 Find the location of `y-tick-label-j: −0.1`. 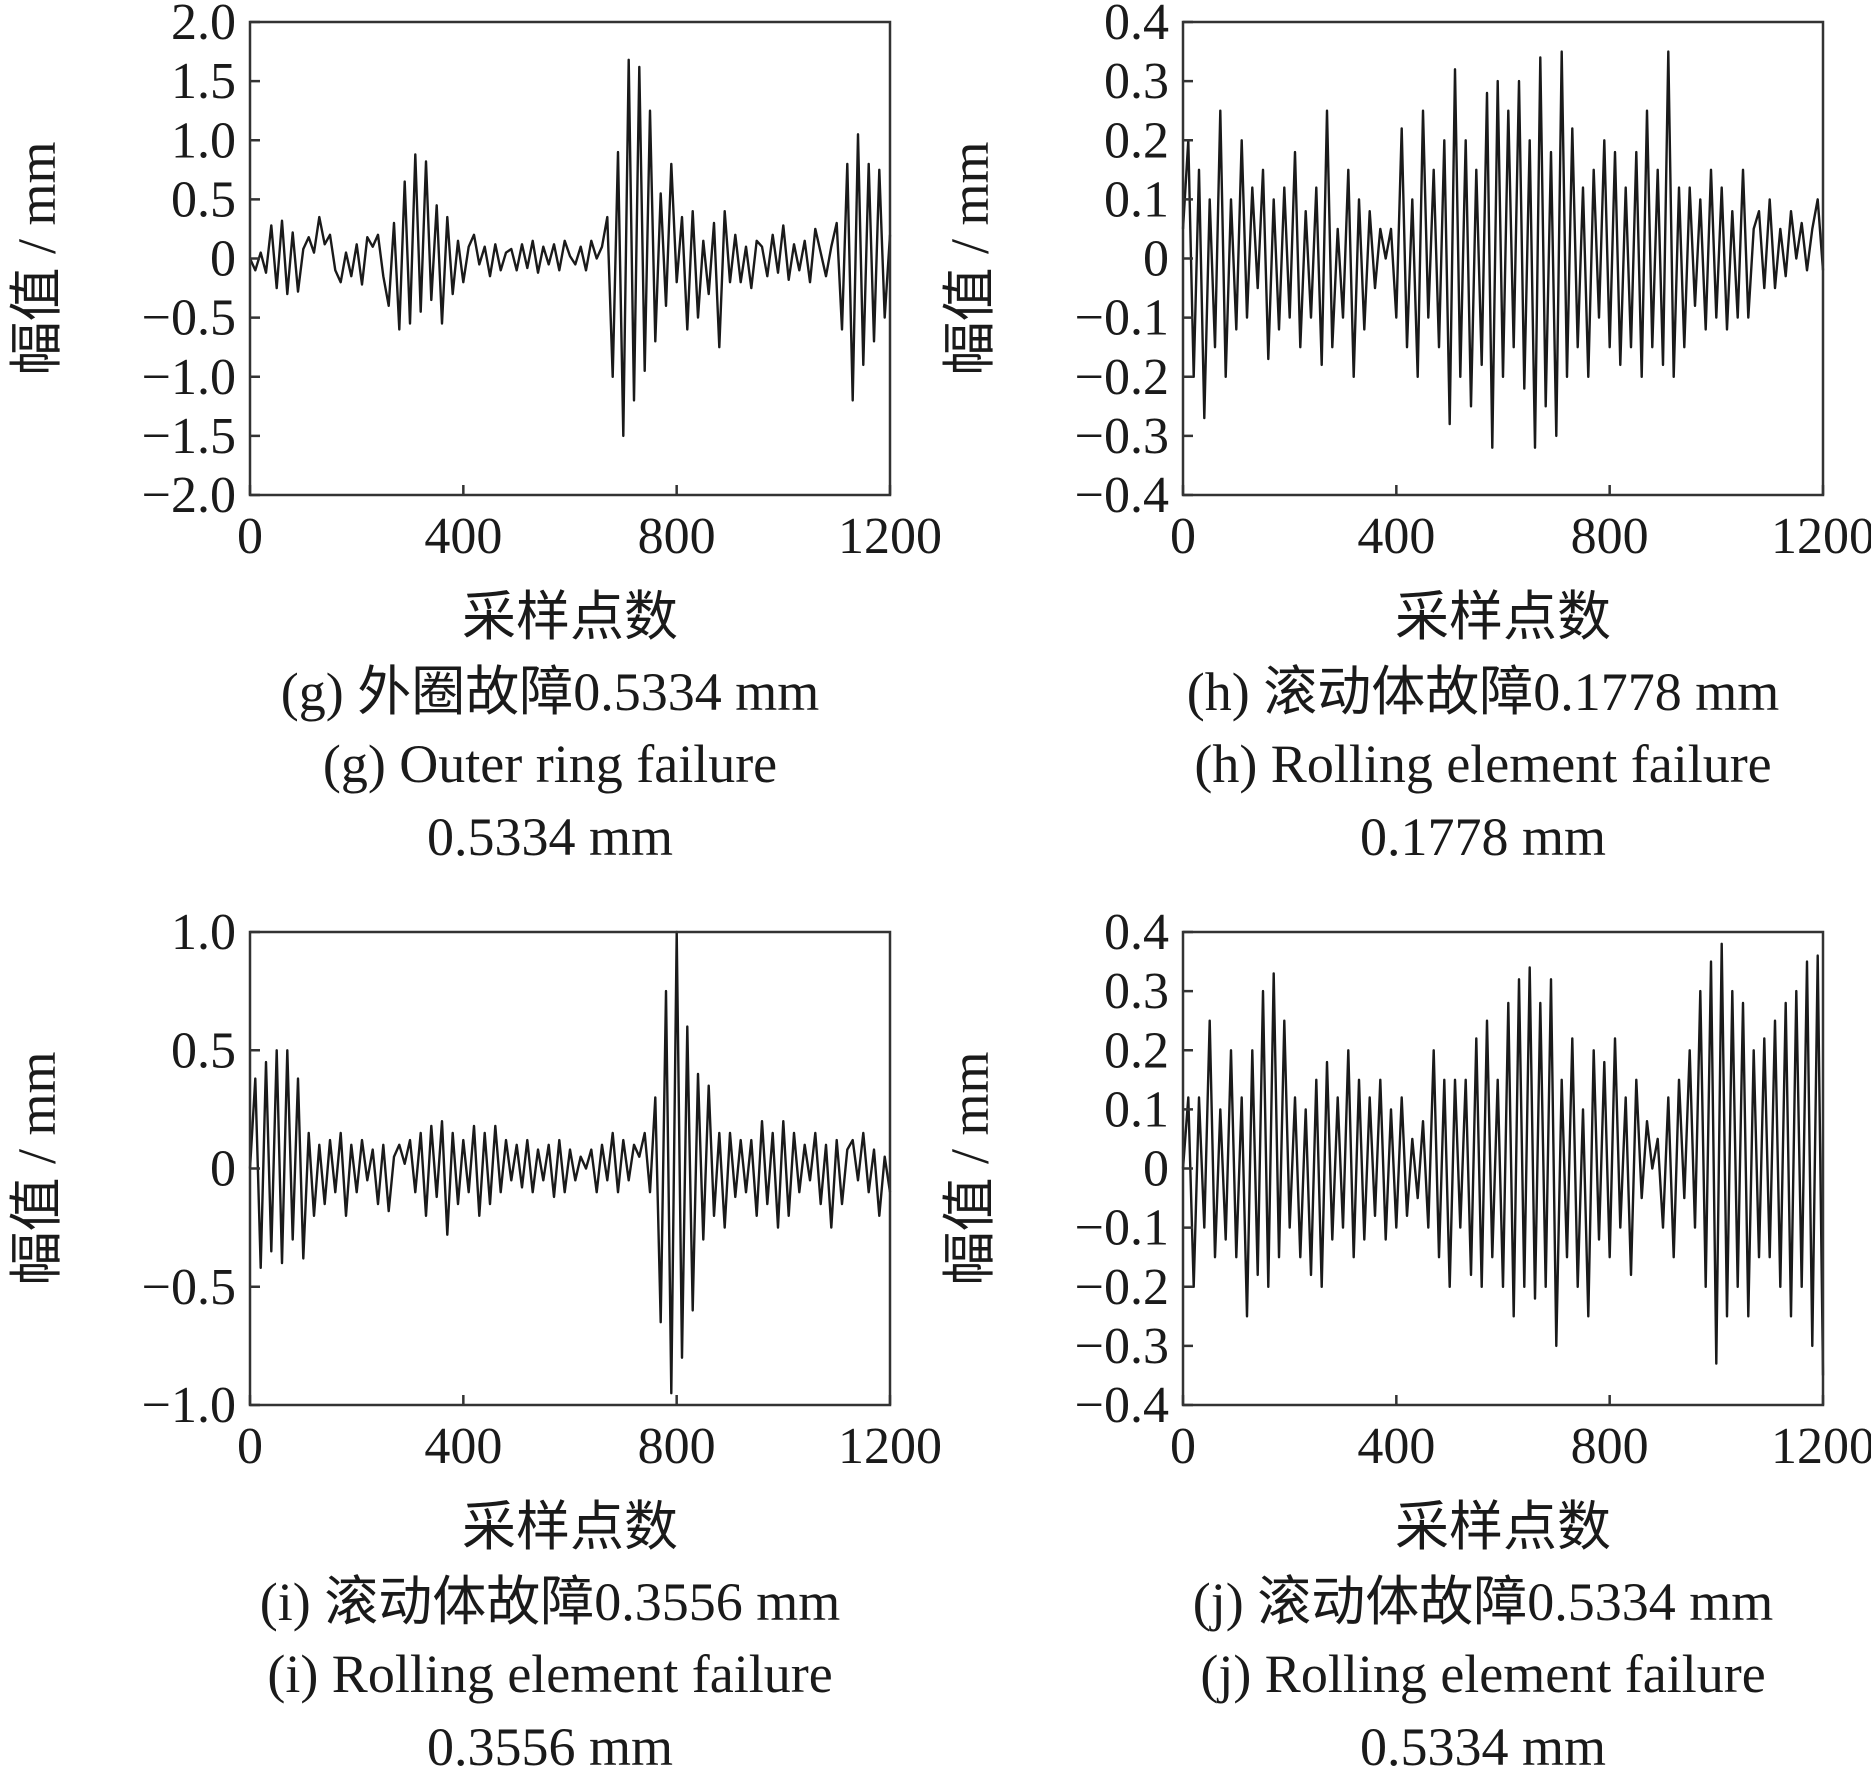

y-tick-label-j: −0.1 is located at coordinates (1122, 1228).